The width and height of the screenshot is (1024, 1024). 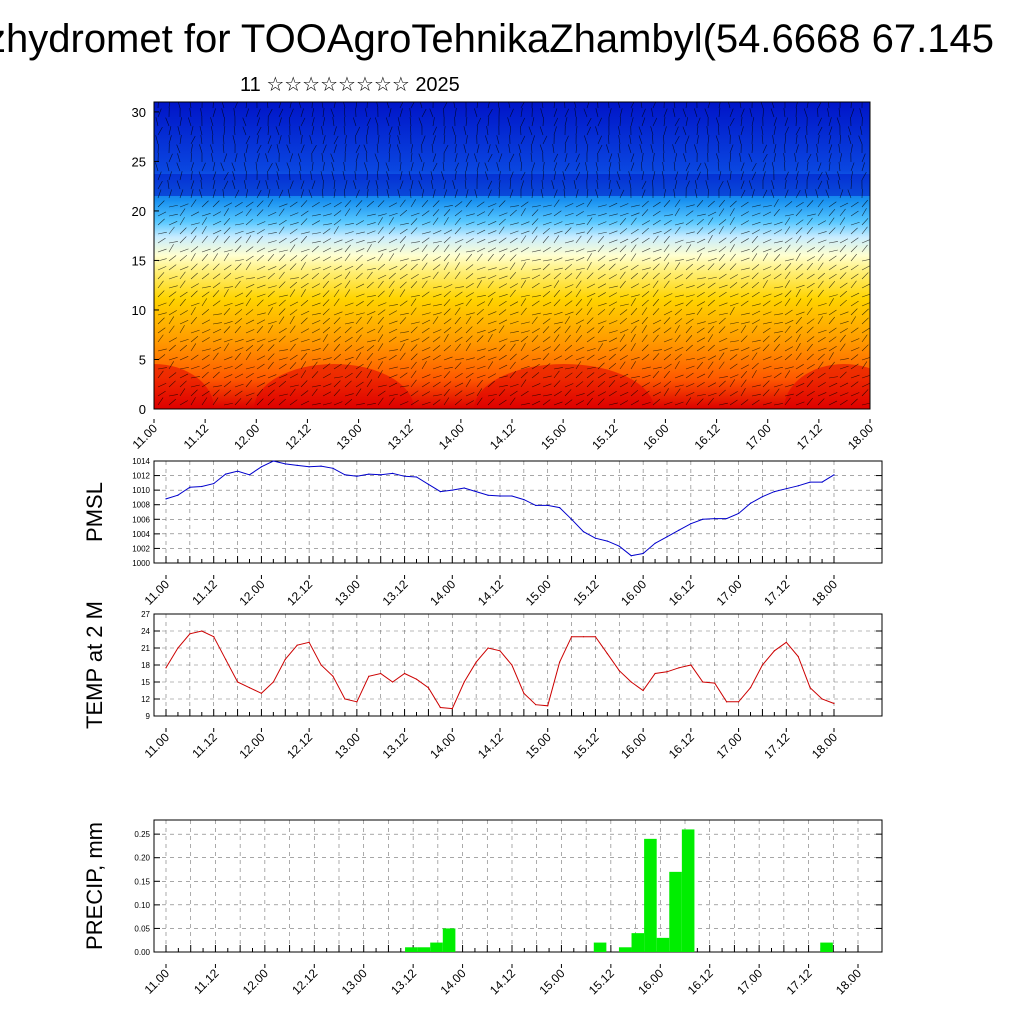 What do you see at coordinates (141, 534) in the screenshot?
I see `pmsl-ytick-label: 1004` at bounding box center [141, 534].